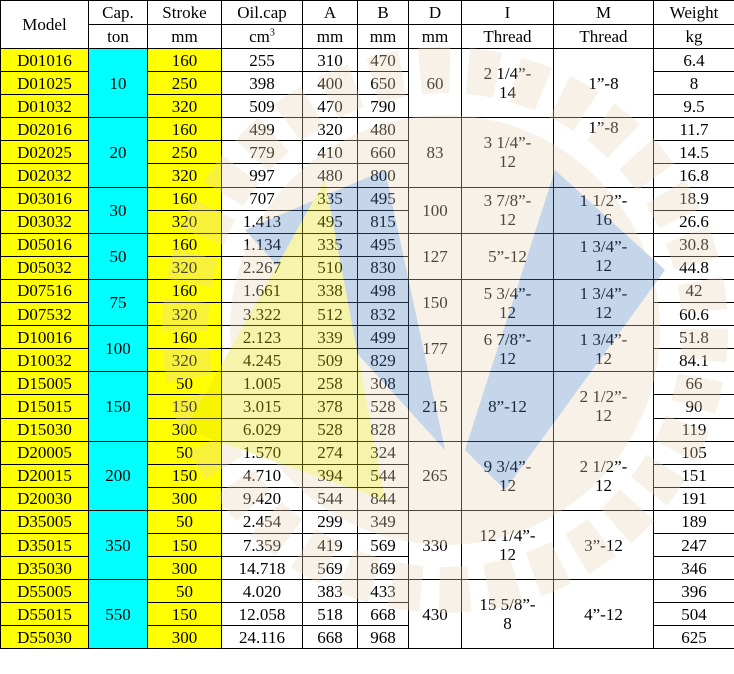 This screenshot has height=674, width=734. Describe the element at coordinates (435, 614) in the screenshot. I see `d-cell-text: 430` at that location.